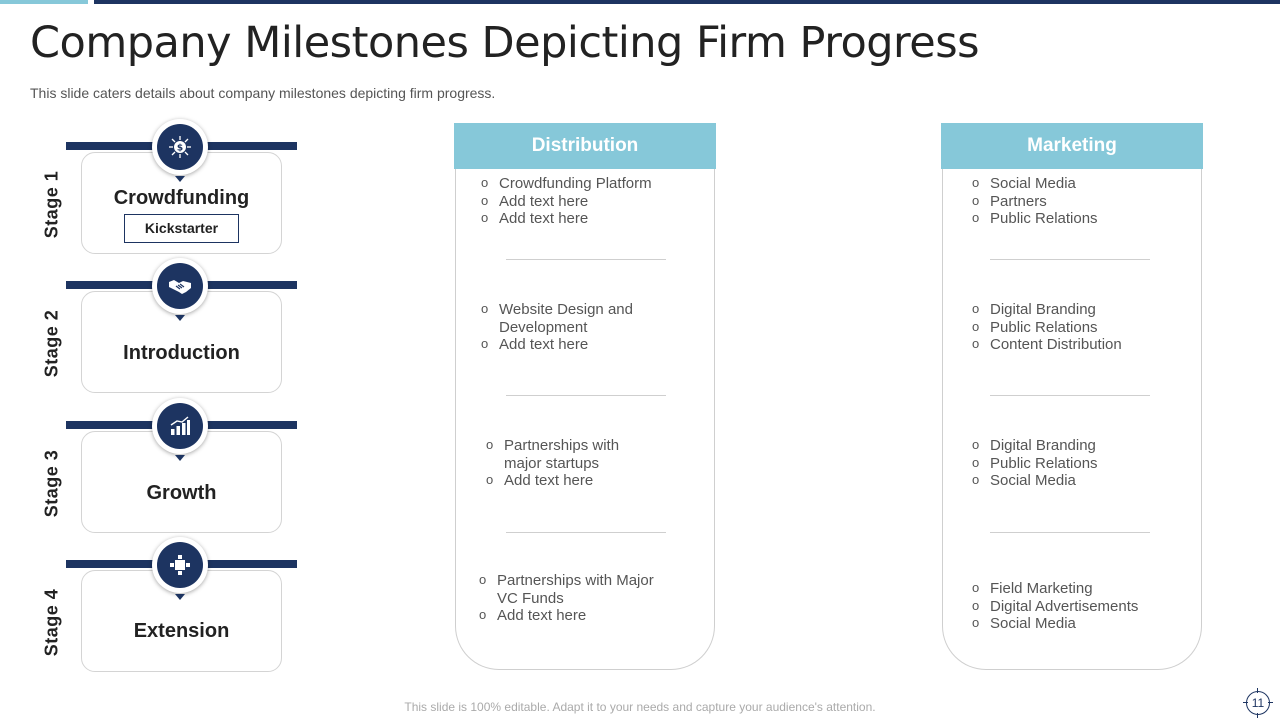 This screenshot has width=1280, height=720. I want to click on list-item: Content Distribution, so click(1082, 344).